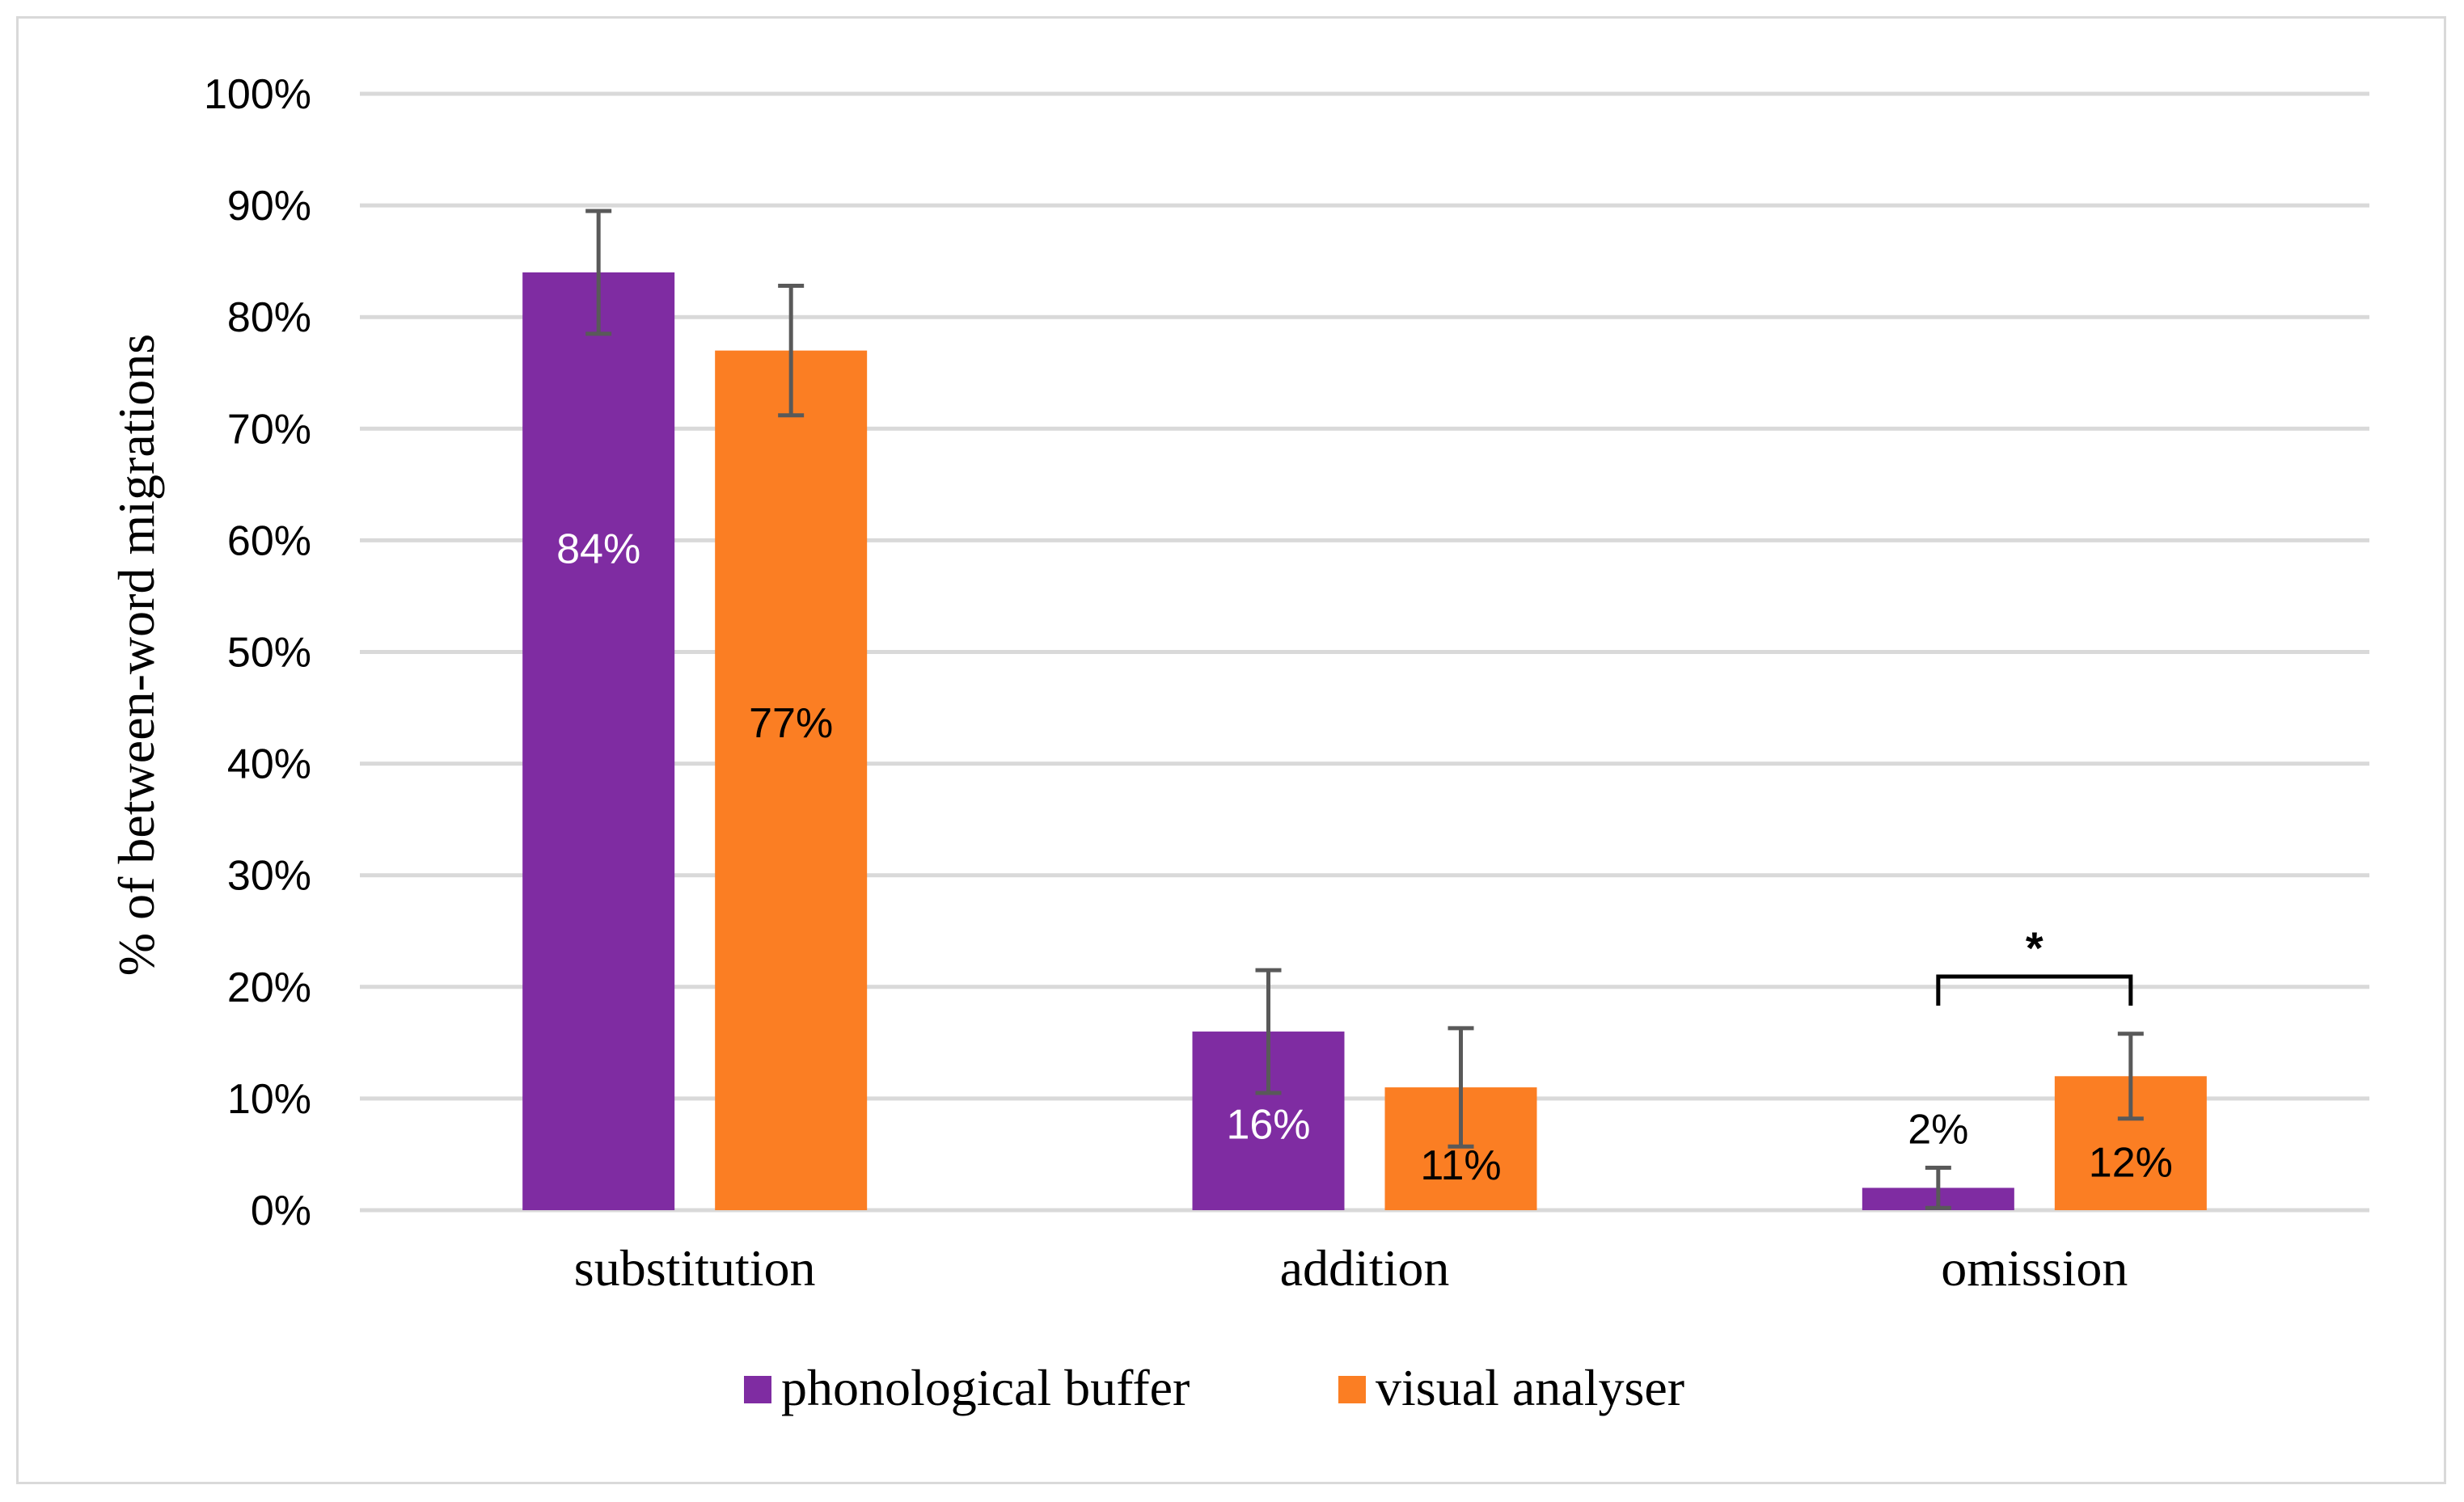 This screenshot has height=1502, width=2464. Describe the element at coordinates (269, 317) in the screenshot. I see `y-tick-label: 80%` at that location.